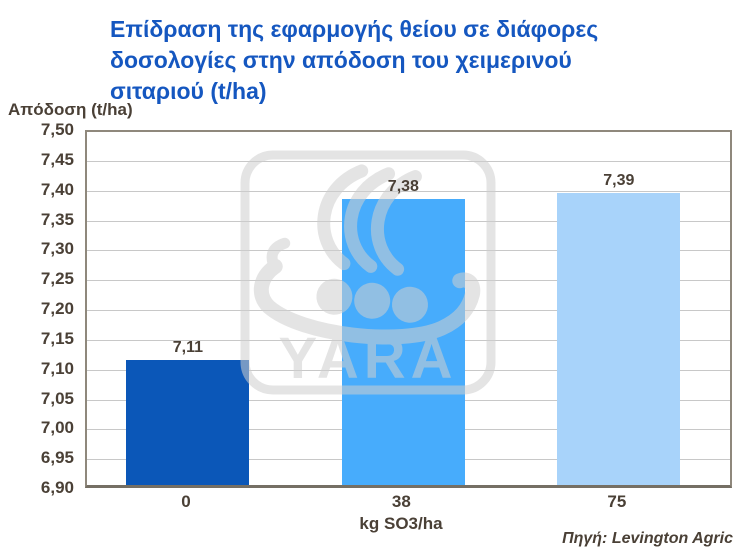 The width and height of the screenshot is (740, 556). Describe the element at coordinates (57, 159) in the screenshot. I see `y-tick-label: 7,45` at that location.